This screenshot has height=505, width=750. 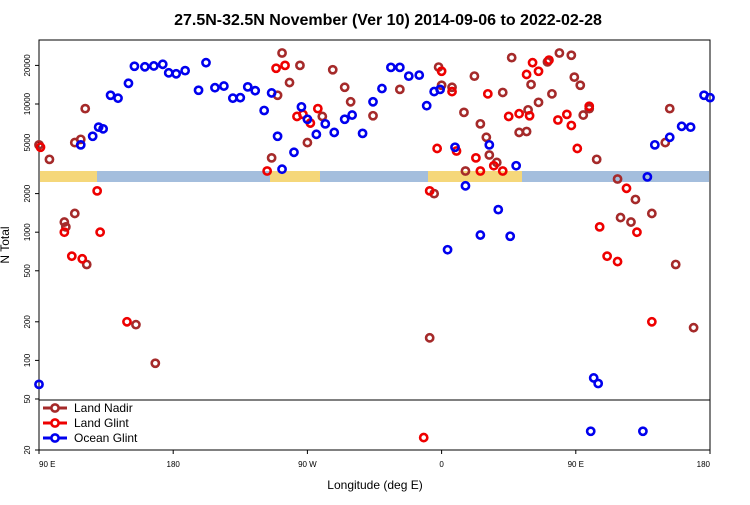 I want to click on y-tick-label: 20, so click(x=27, y=449).